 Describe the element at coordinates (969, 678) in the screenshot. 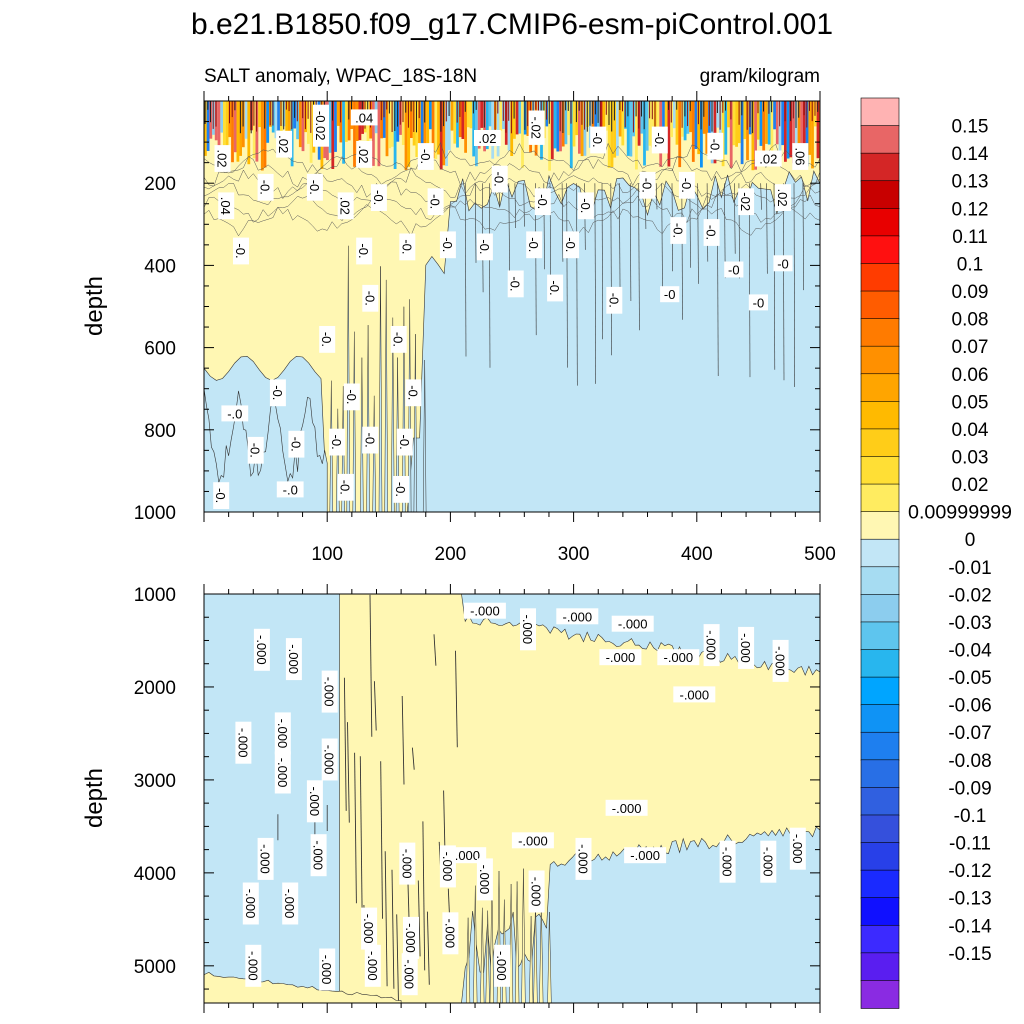

I see `colorbar-label: -0.05` at that location.